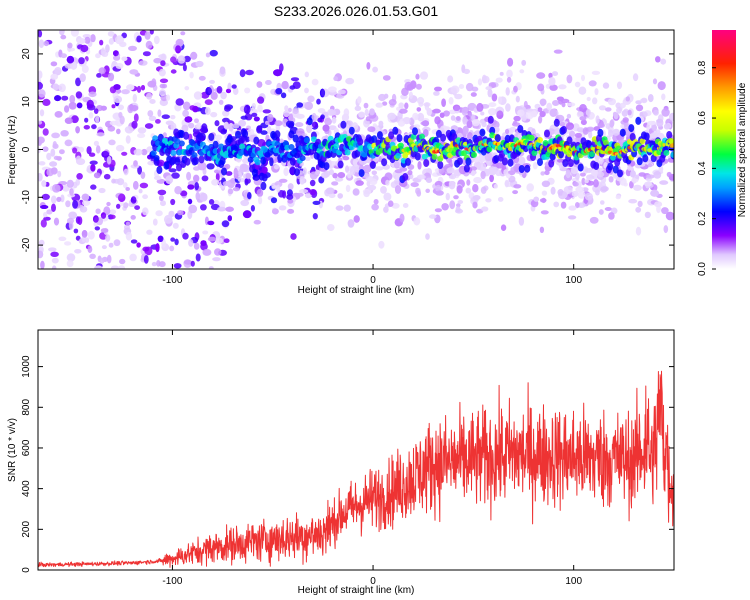 The width and height of the screenshot is (750, 600). What do you see at coordinates (706, 168) in the screenshot?
I see `colorbar-ticks: 0.0 0.2 0.4 0.6 0.8` at bounding box center [706, 168].